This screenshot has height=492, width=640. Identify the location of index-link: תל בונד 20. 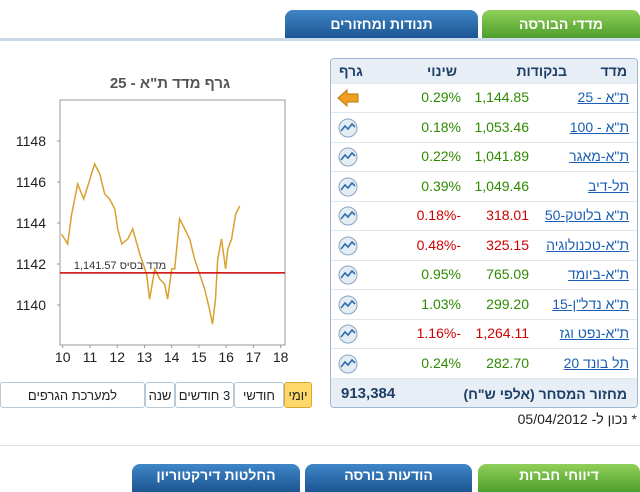
(596, 362).